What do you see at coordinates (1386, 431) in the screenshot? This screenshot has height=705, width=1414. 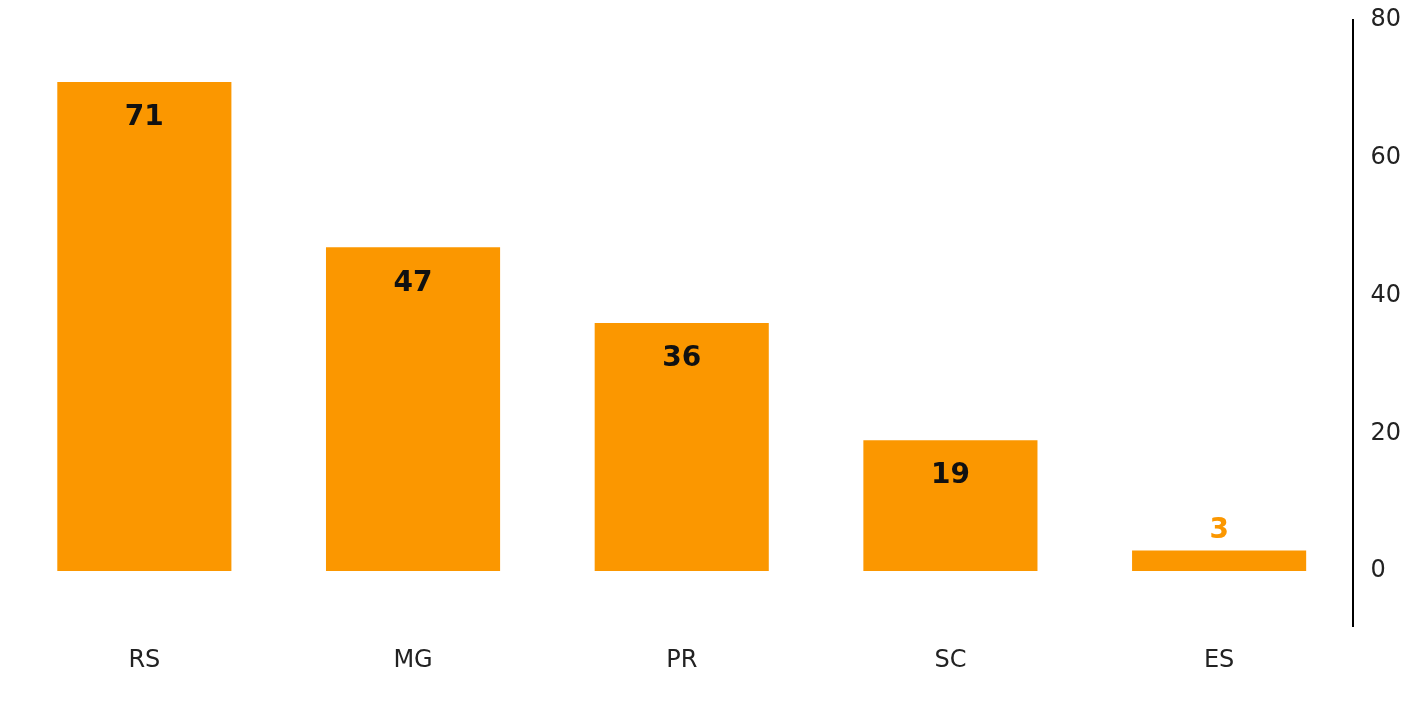 I see `y-tick-label: 20` at bounding box center [1386, 431].